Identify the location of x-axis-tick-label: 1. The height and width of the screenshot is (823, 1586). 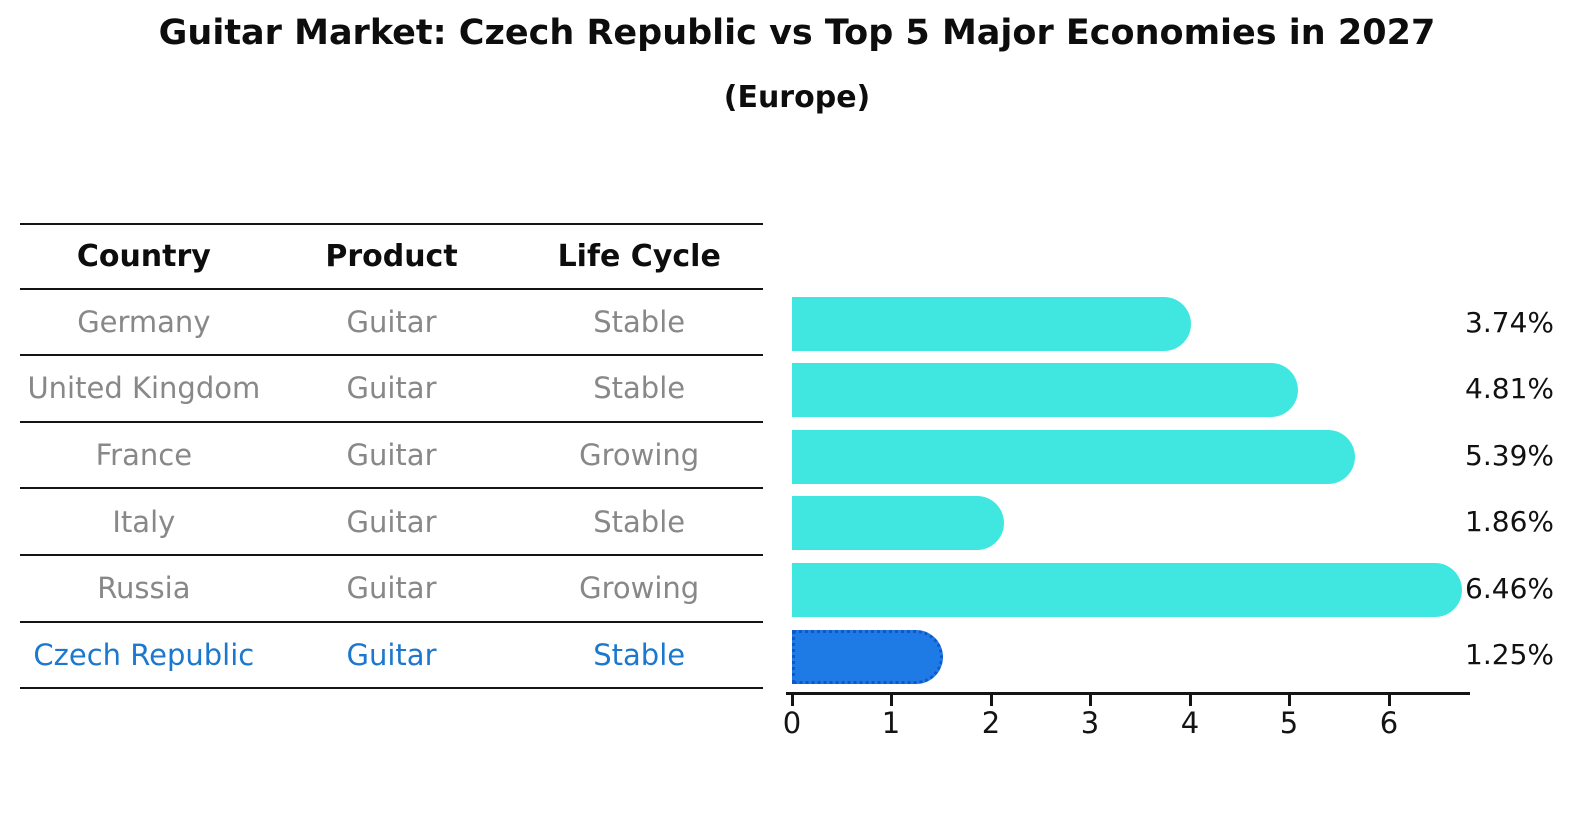
(891, 723).